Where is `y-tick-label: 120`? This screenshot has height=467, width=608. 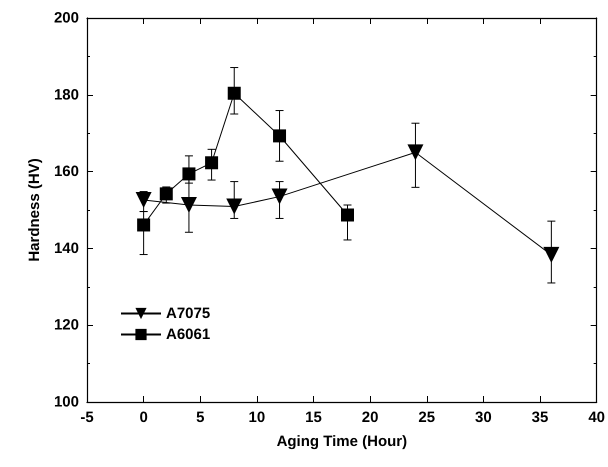
y-tick-label: 120 is located at coordinates (66, 325).